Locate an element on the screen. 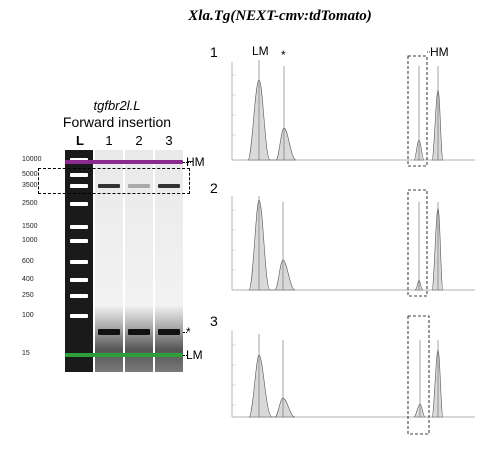 The height and width of the screenshot is (452, 500). ladder-size-label: 400 is located at coordinates (28, 279).